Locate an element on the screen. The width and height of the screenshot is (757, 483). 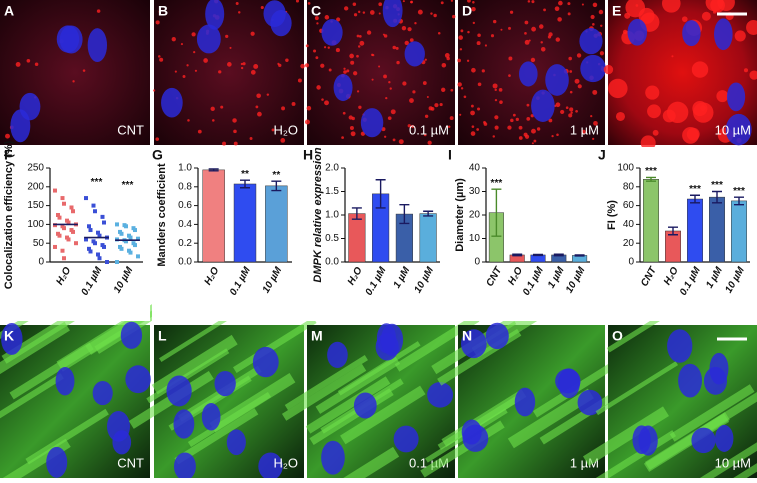
panel-label: M is located at coordinates (317, 336).